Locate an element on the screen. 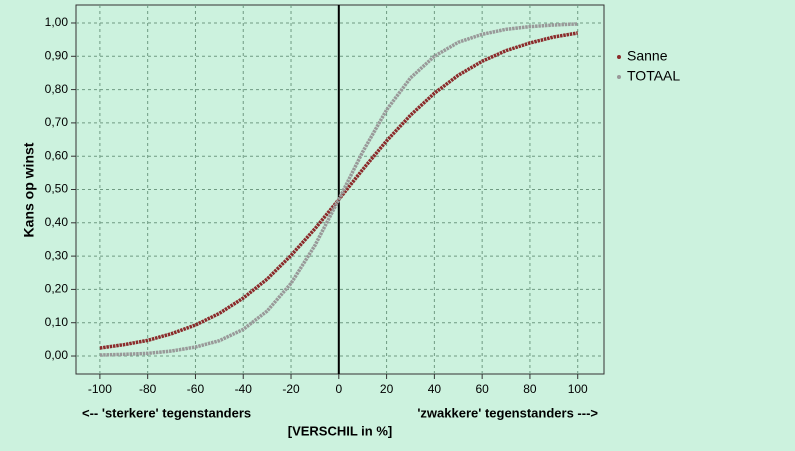 The height and width of the screenshot is (451, 795). y-tick-label: 1,00 is located at coordinates (57, 22).